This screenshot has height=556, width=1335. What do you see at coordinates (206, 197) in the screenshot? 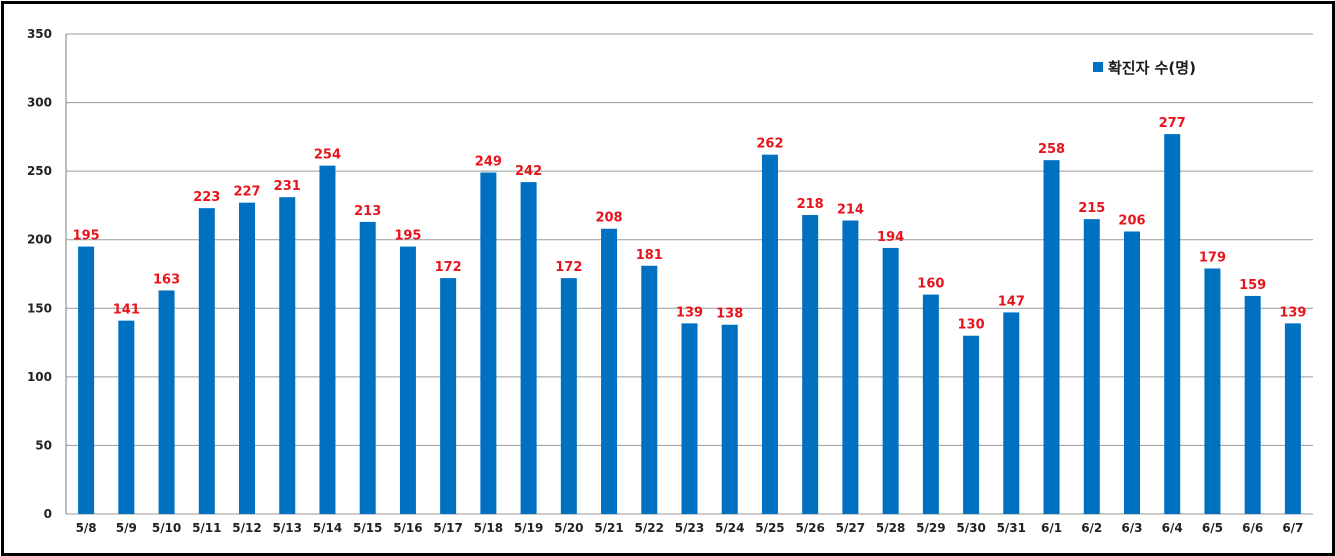
I see `data-label: 223` at bounding box center [206, 197].